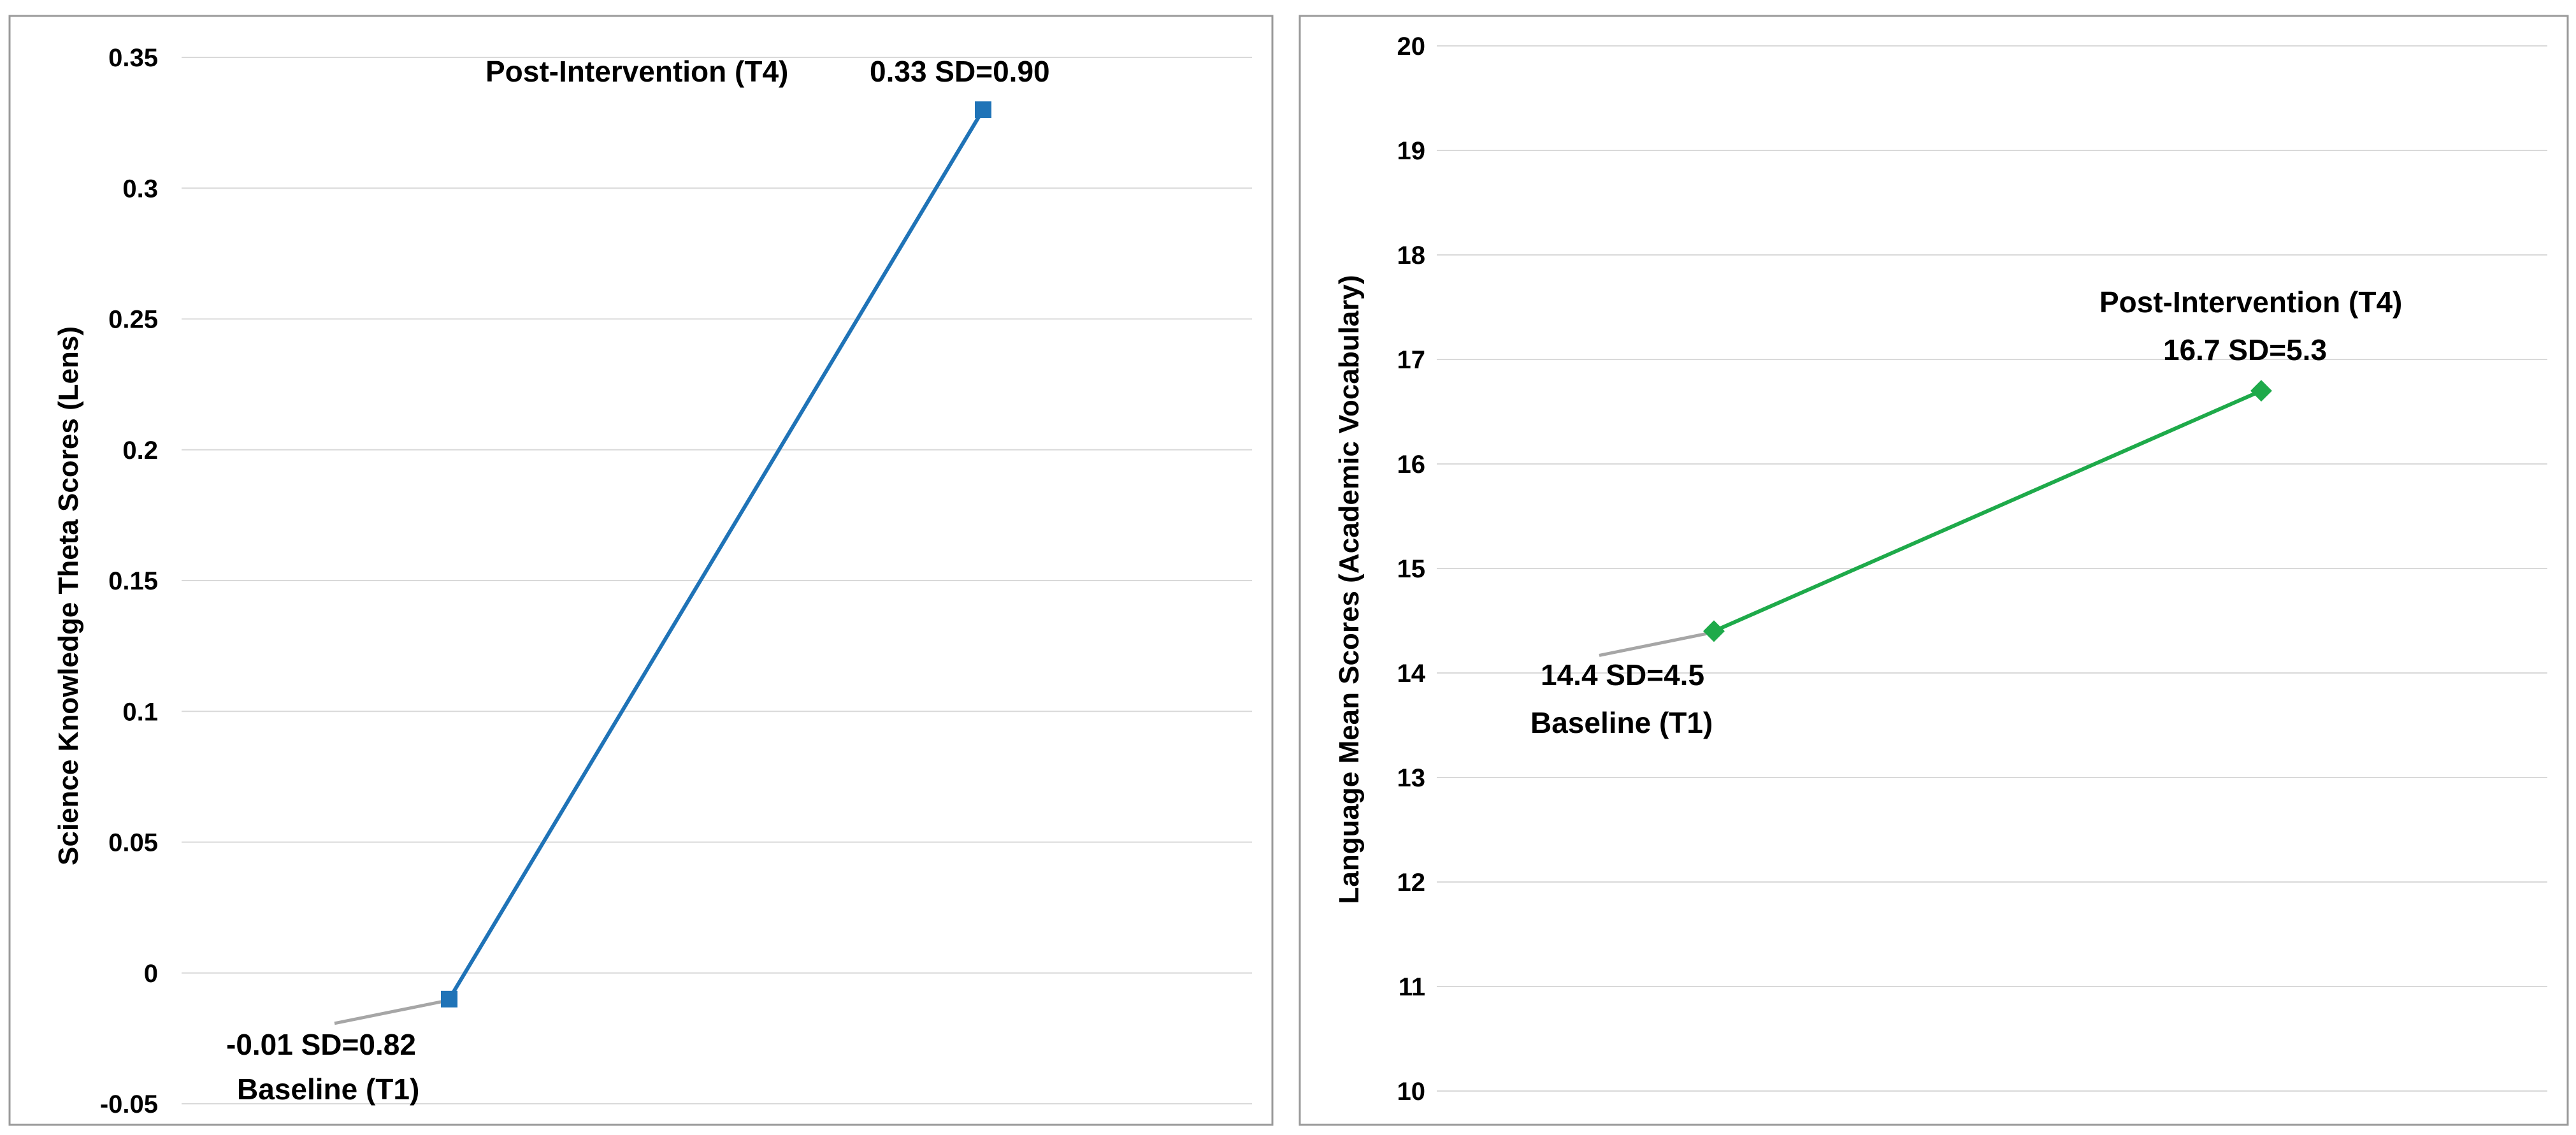  I want to click on left-y-tick-label: -0.05, so click(129, 1104).